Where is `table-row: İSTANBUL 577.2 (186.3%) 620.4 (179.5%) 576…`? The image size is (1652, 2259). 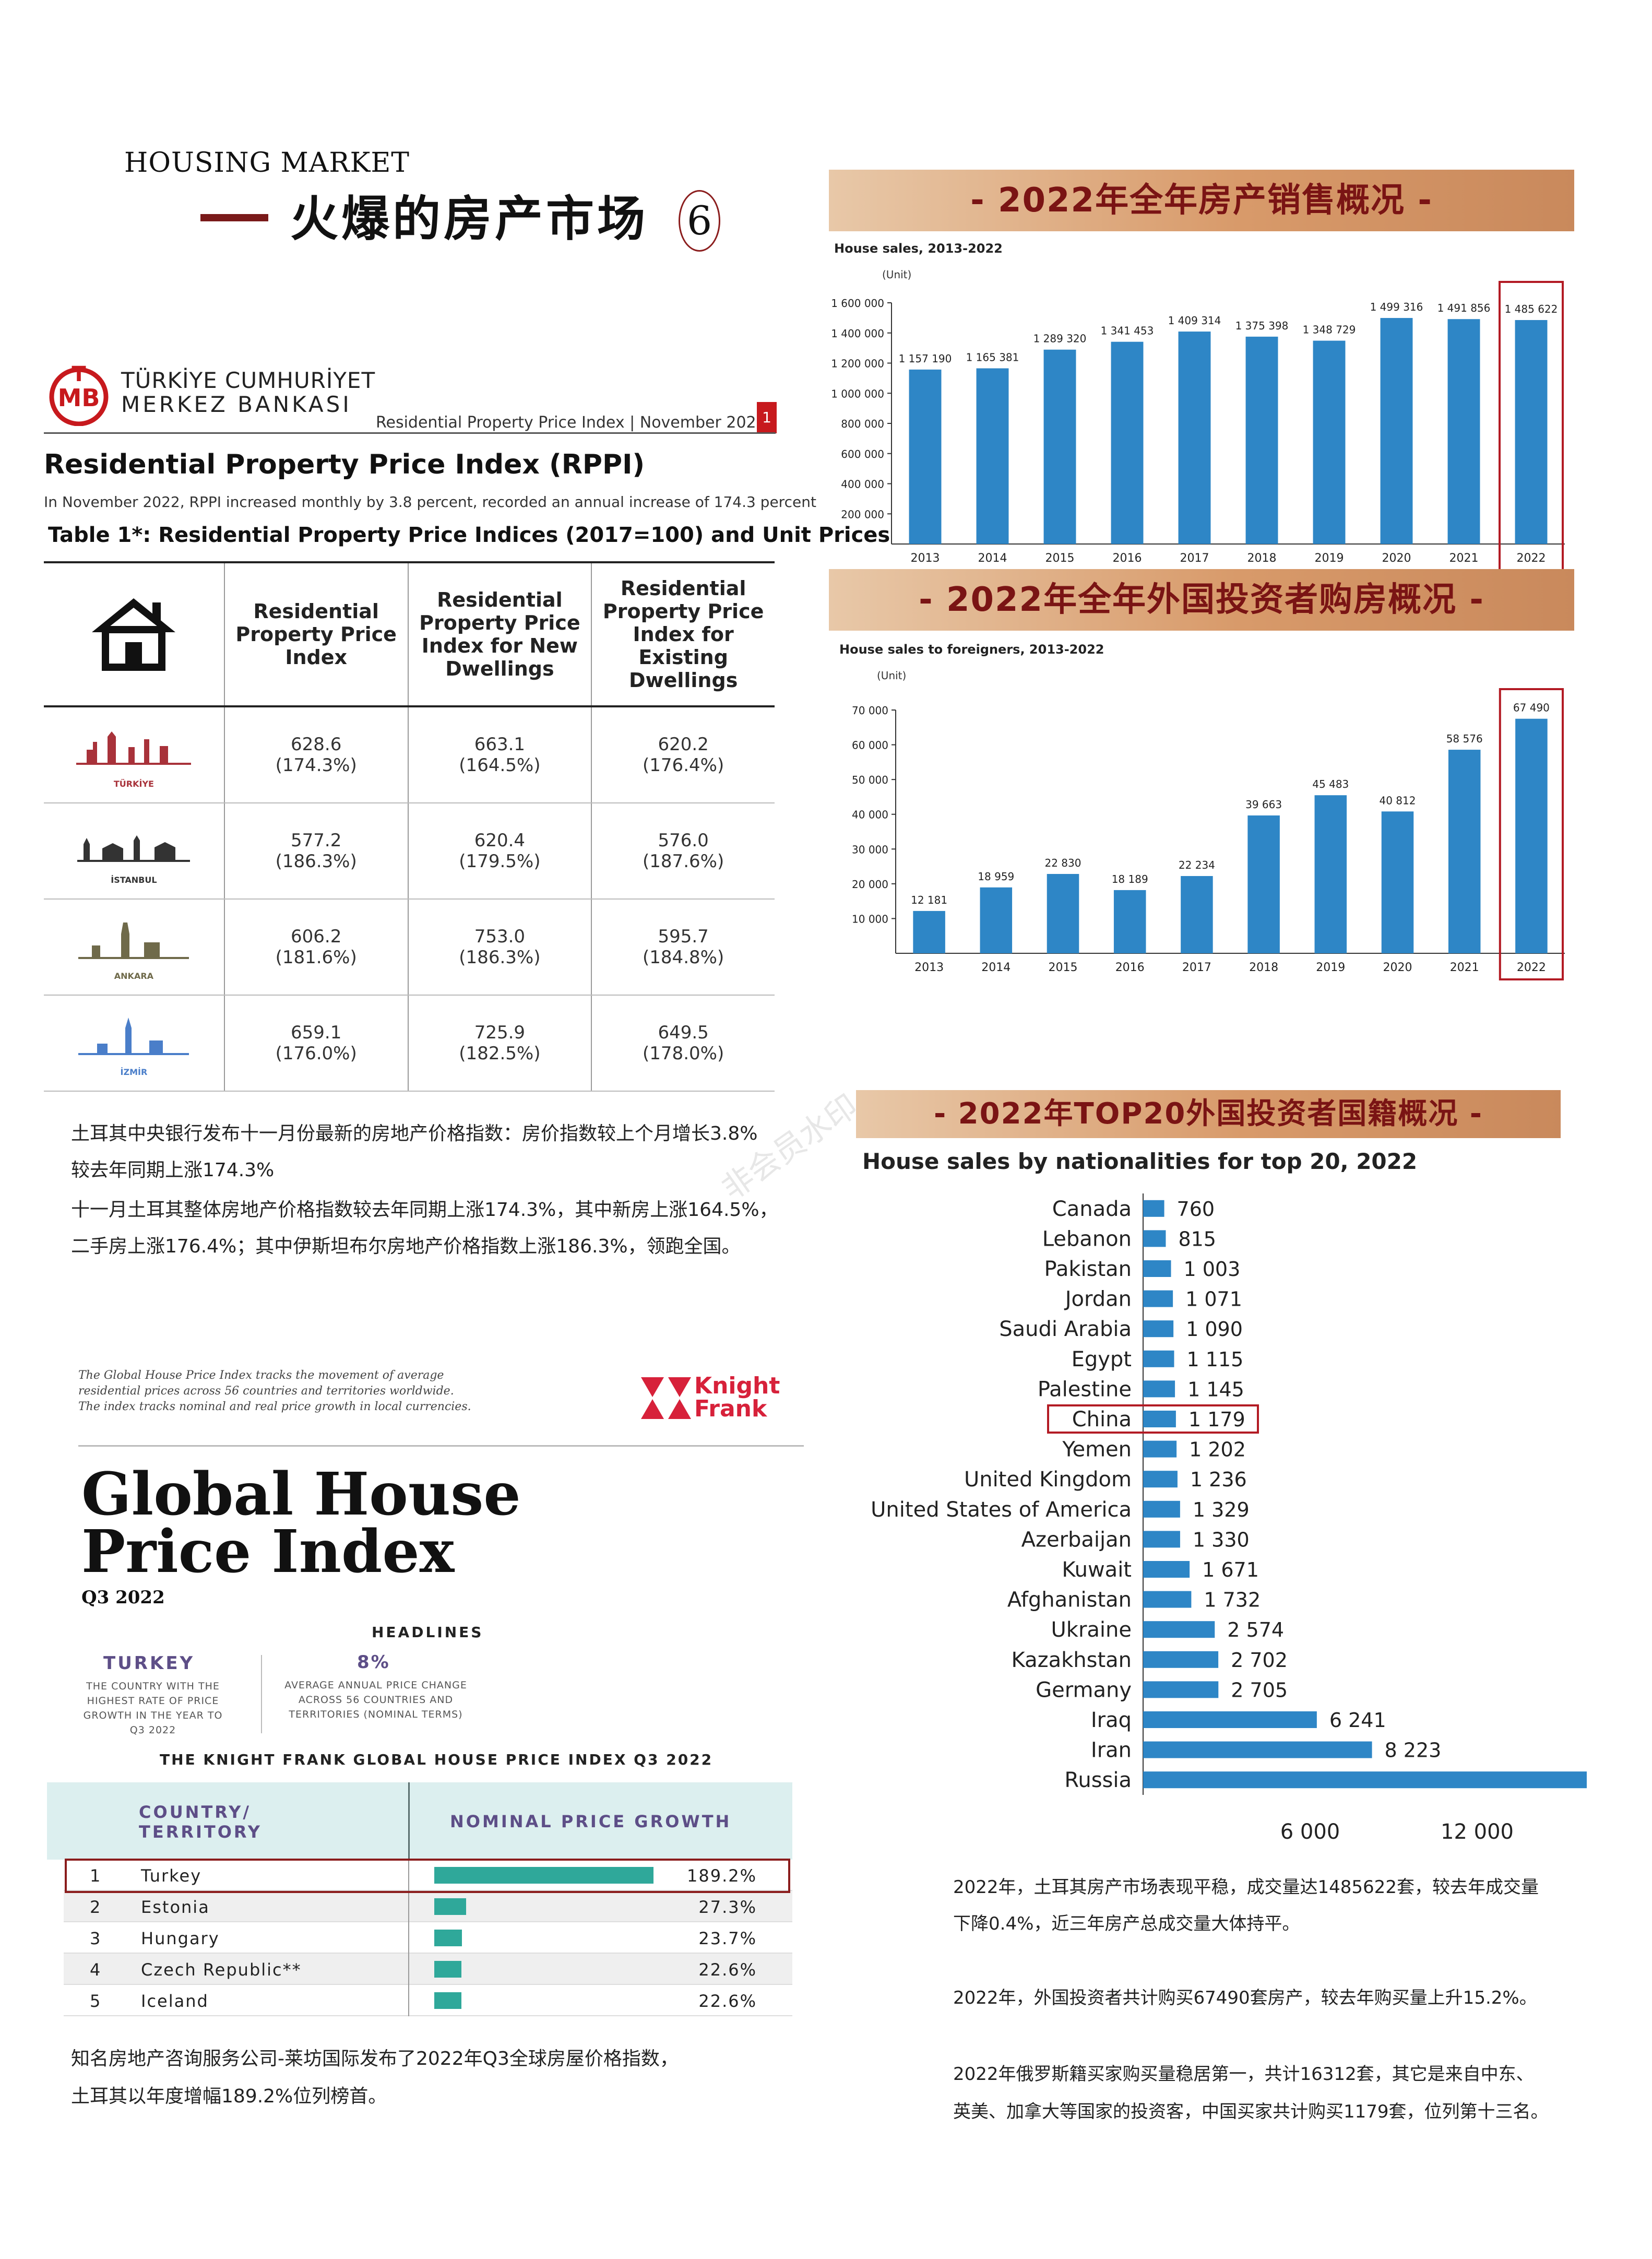
table-row: İSTANBUL 577.2 (186.3%) 620.4 (179.5%) 576… is located at coordinates (409, 851).